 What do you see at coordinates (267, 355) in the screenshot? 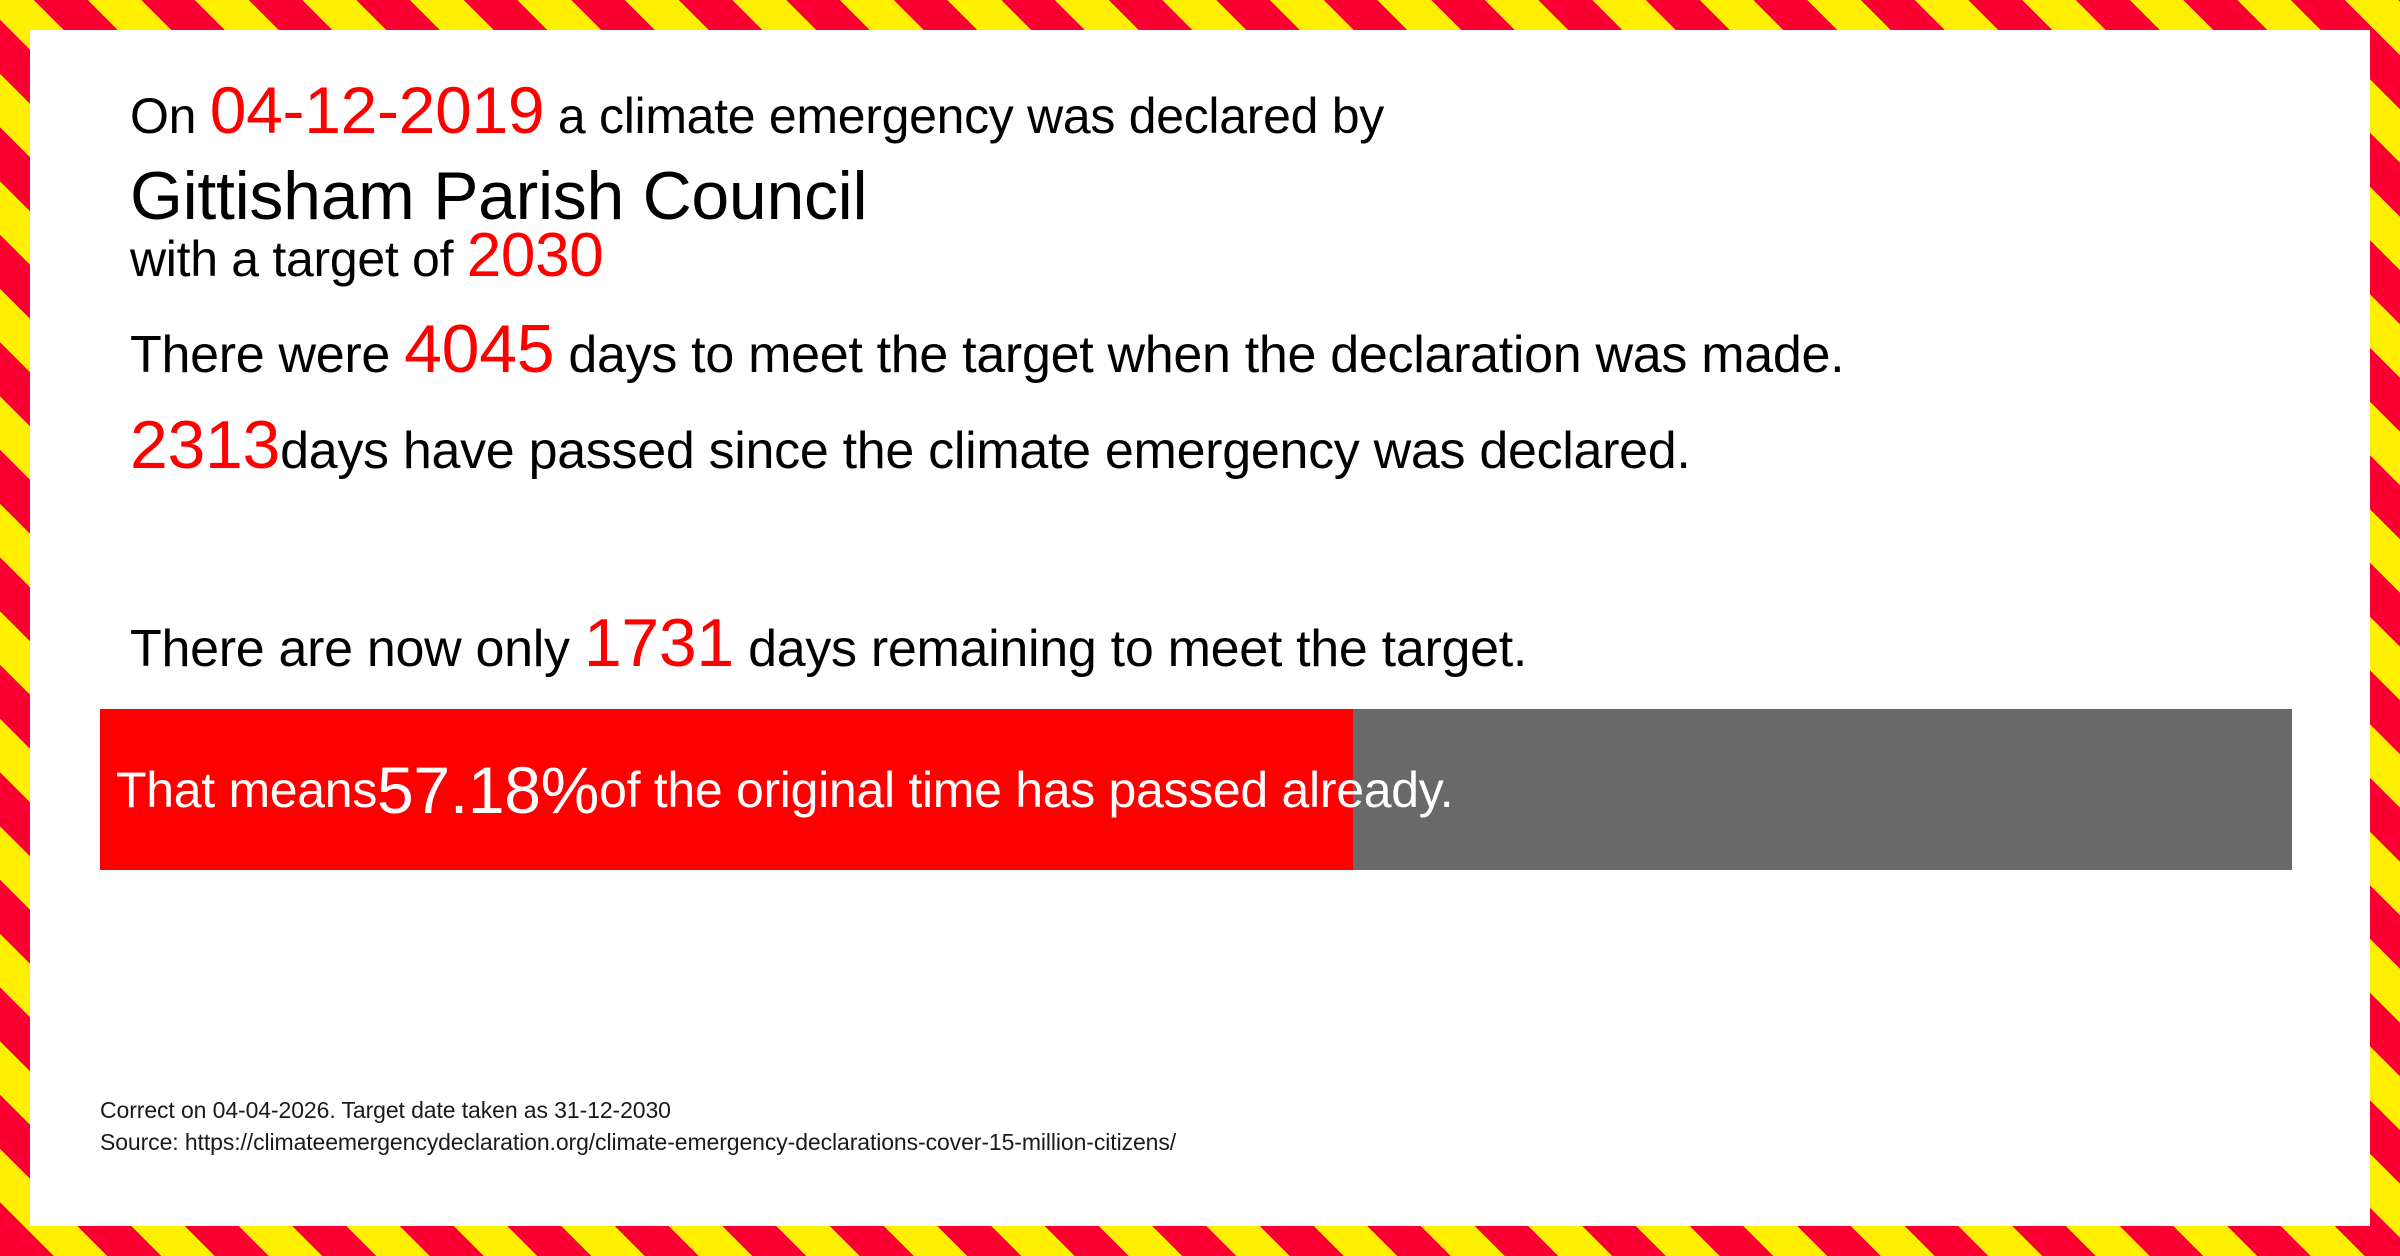
I see `available-prefix-text: There were` at bounding box center [267, 355].